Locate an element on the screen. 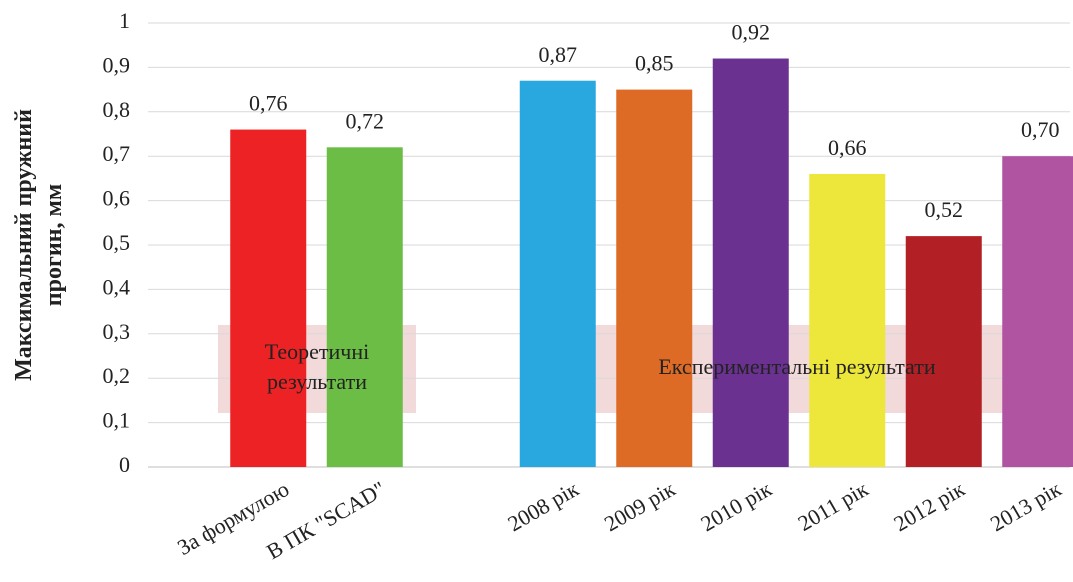  x-tick-label: 2013 рік is located at coordinates (1026, 506).